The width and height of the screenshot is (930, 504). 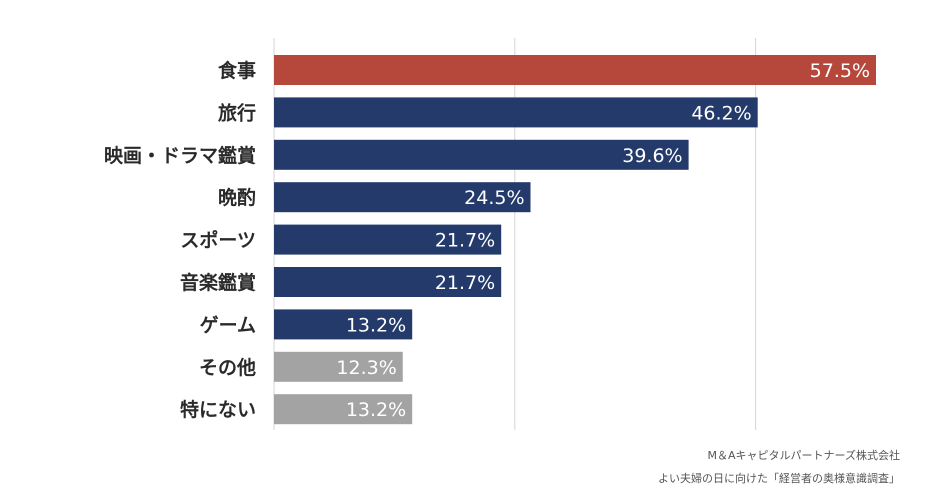 What do you see at coordinates (465, 241) in the screenshot?
I see `value-label-4: 21.7%` at bounding box center [465, 241].